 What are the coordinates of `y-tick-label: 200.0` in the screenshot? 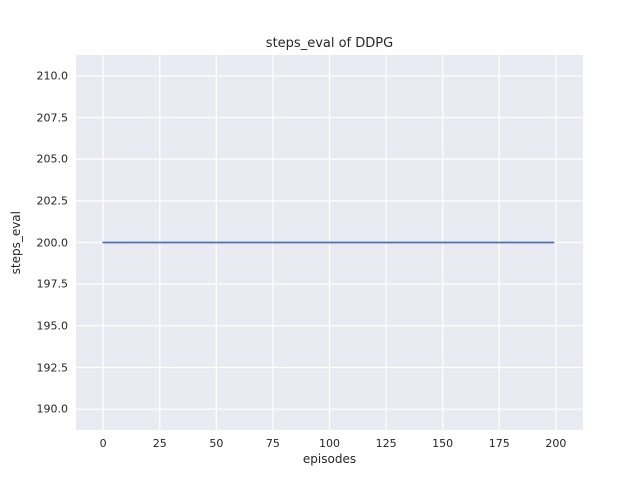 It's located at (52, 242).